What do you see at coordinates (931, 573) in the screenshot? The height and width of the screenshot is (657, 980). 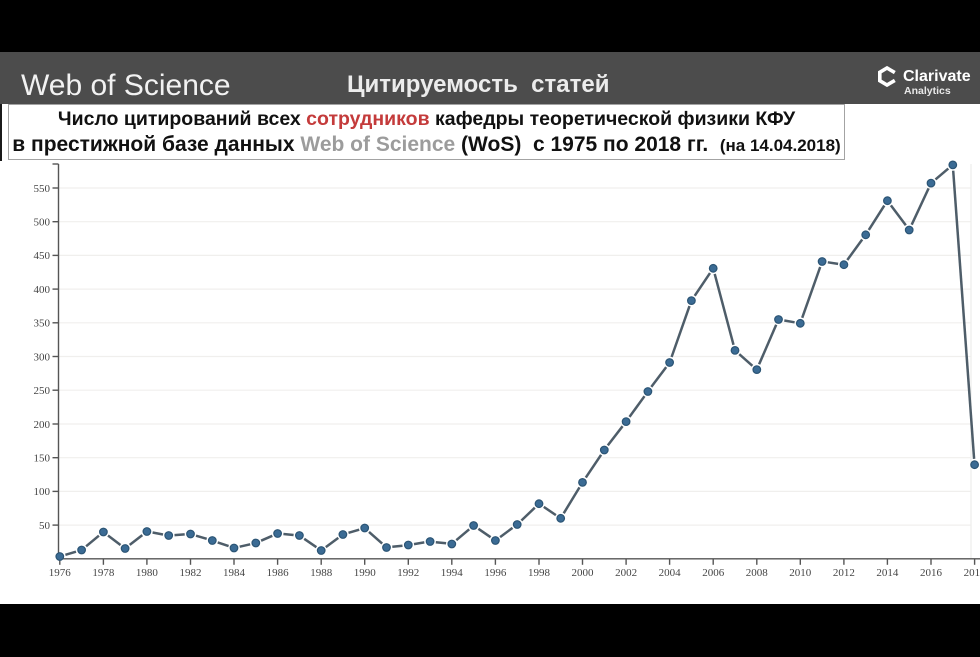 I see `svg-text: 2016` at bounding box center [931, 573].